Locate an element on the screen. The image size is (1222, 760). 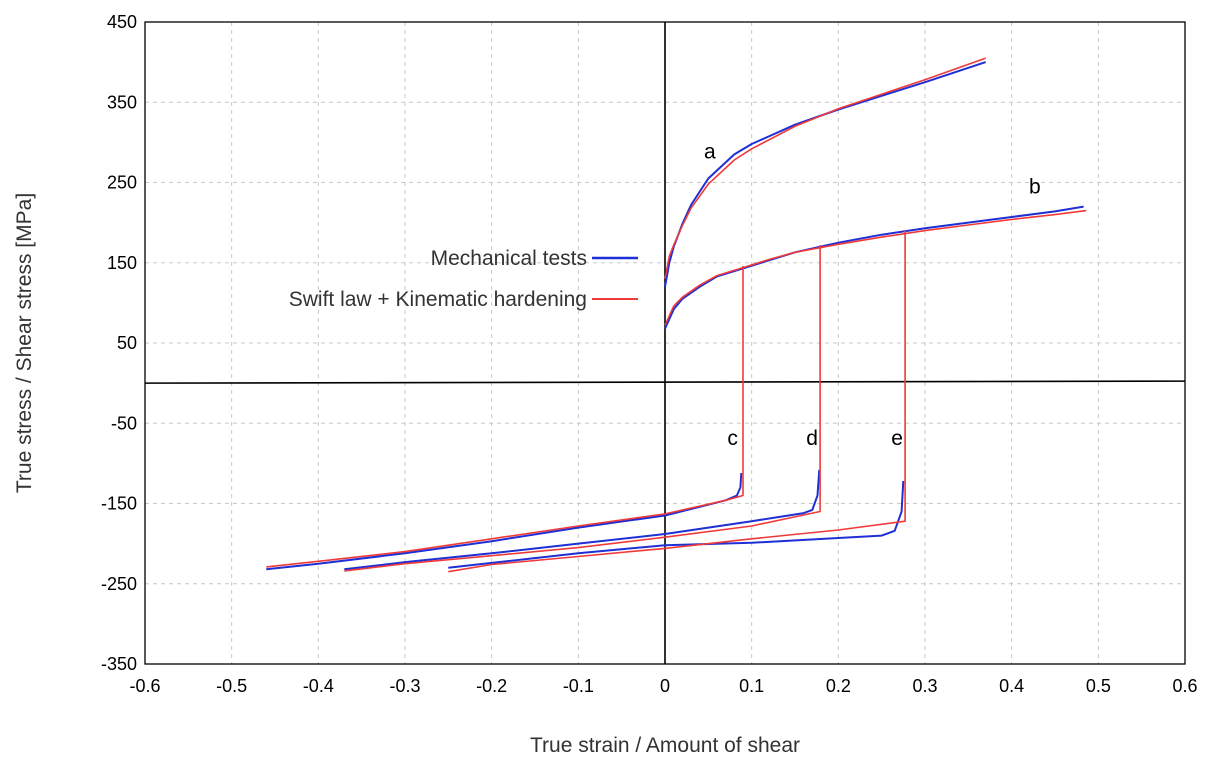
y-tick-label: -50 is located at coordinates (124, 423).